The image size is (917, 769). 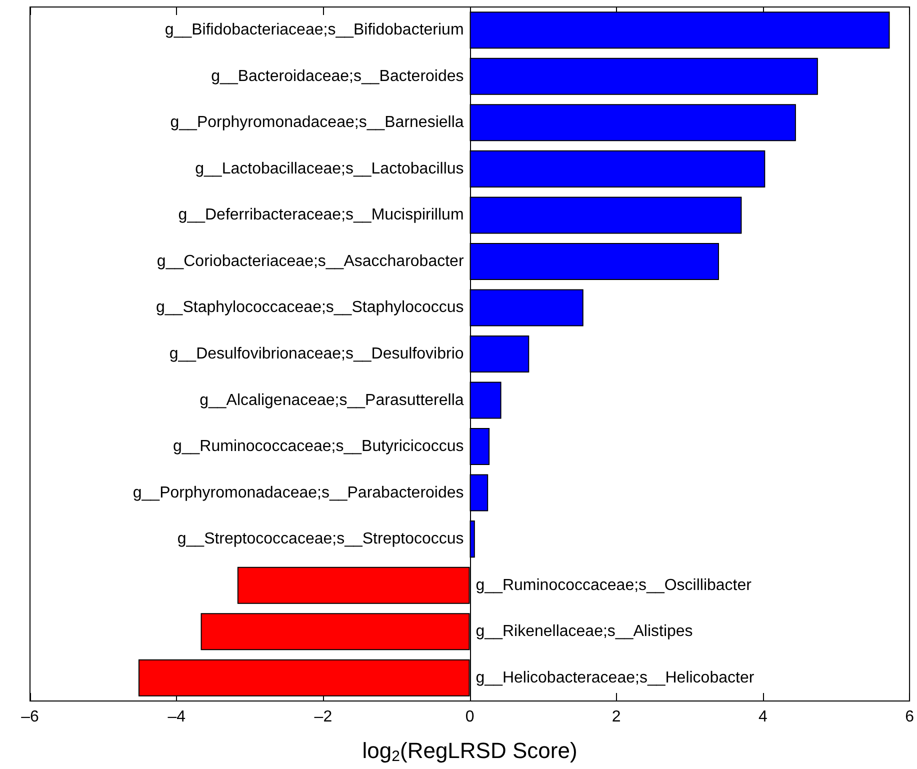 I want to click on x-tick-label: 4, so click(x=763, y=717).